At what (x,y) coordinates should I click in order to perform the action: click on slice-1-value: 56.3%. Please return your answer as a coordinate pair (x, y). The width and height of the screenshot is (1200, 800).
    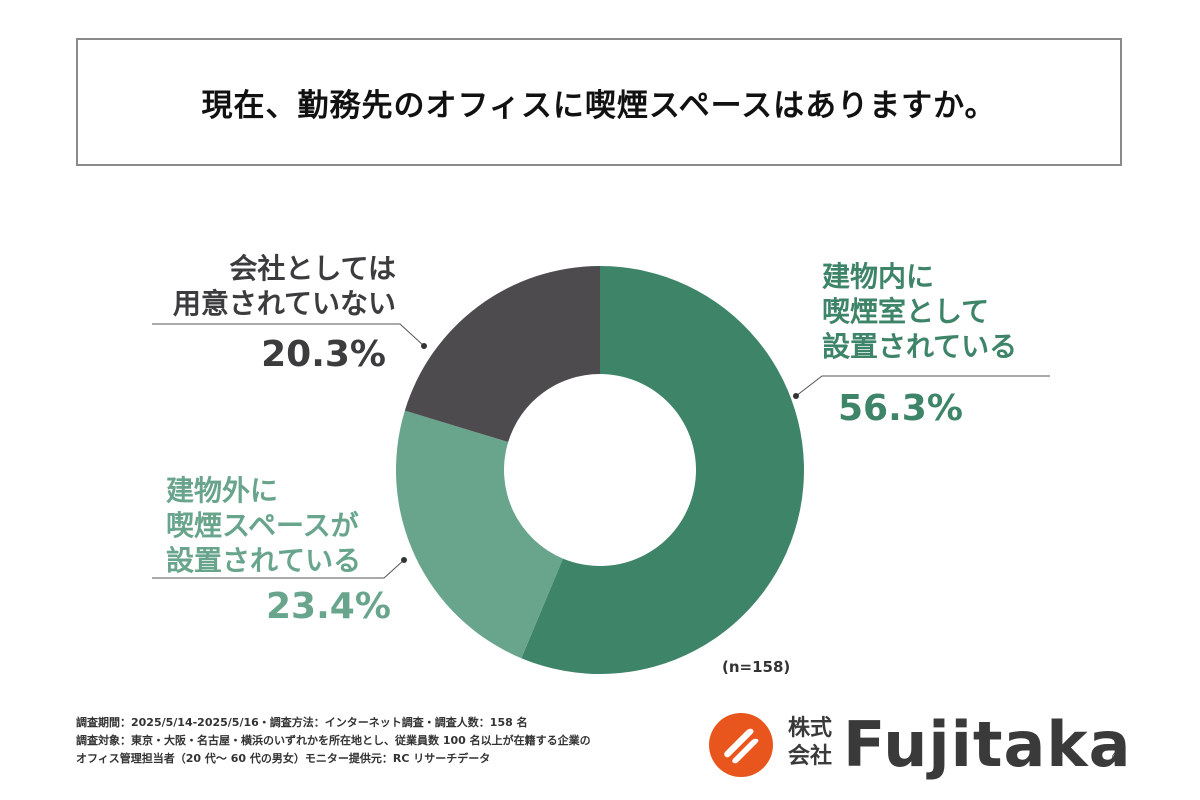
    Looking at the image, I should click on (900, 408).